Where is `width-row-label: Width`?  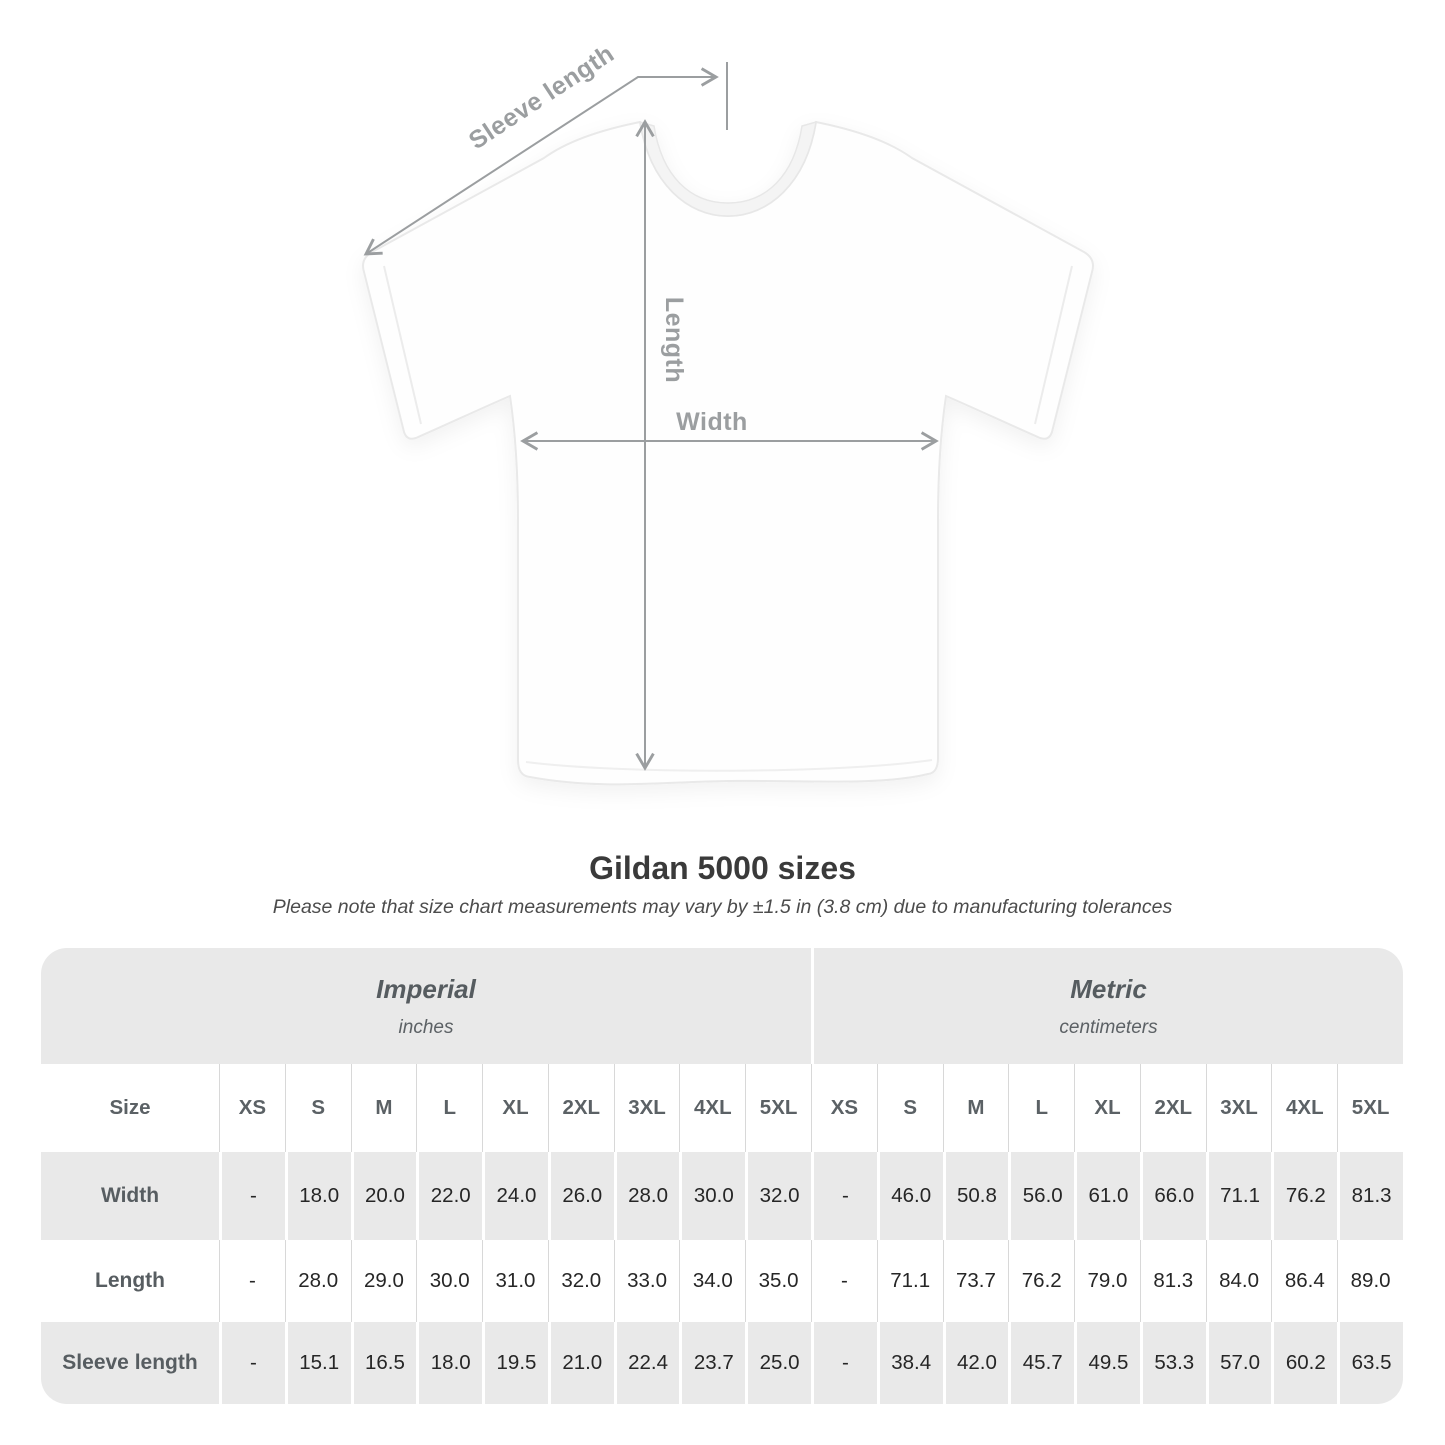 width-row-label: Width is located at coordinates (130, 1196).